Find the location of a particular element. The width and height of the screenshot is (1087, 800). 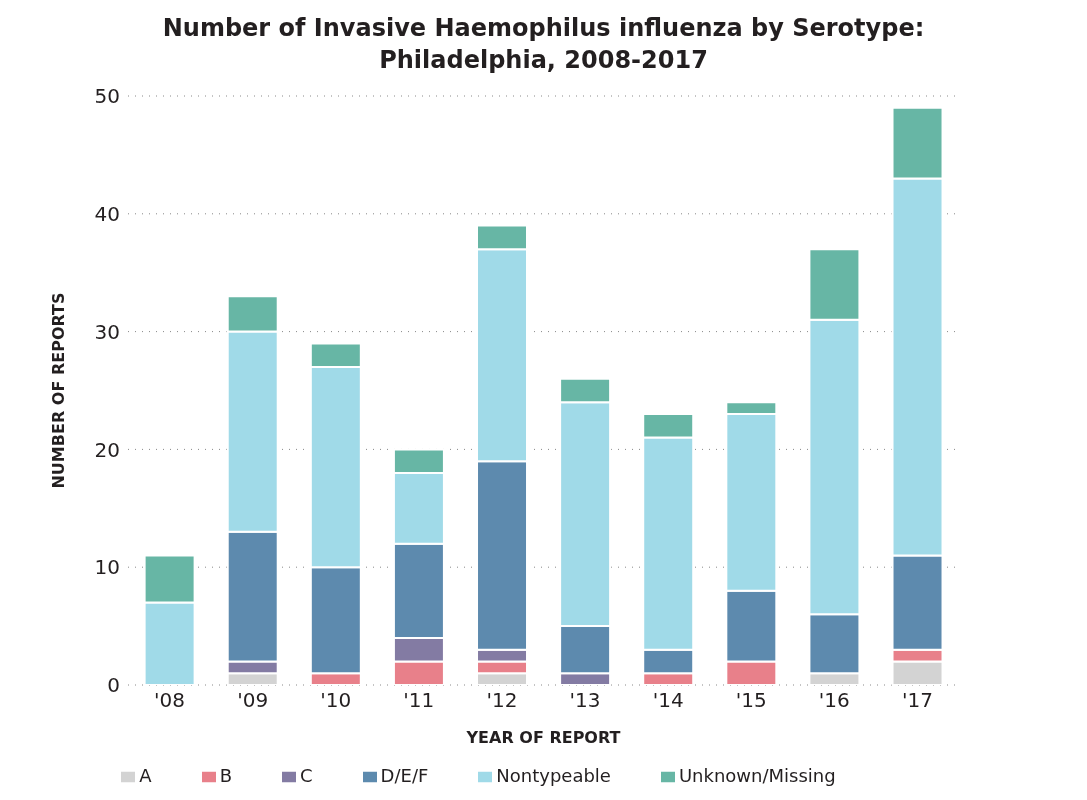

x-tick-label: '11 is located at coordinates (419, 700).